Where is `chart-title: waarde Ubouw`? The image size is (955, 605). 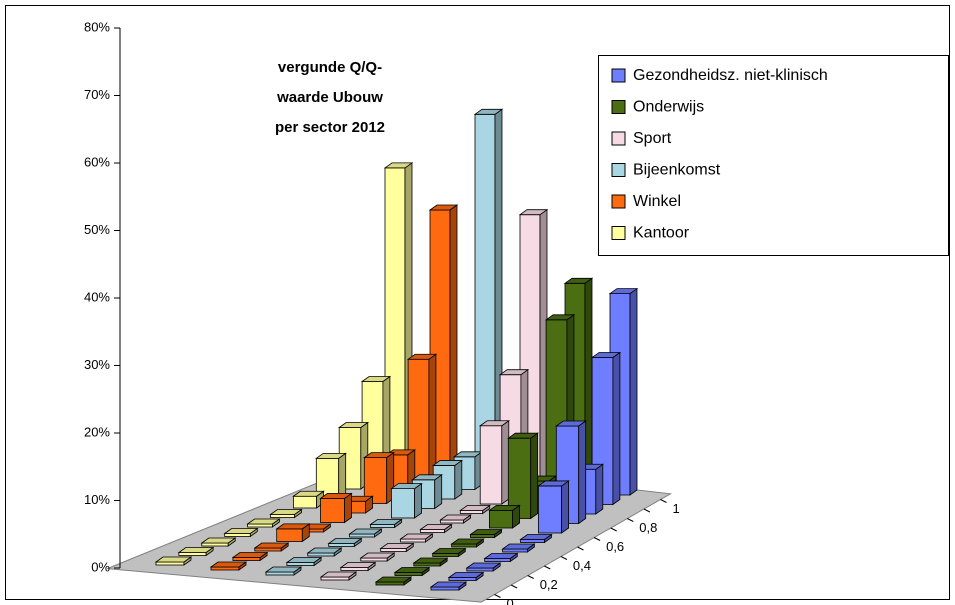 chart-title: waarde Ubouw is located at coordinates (329, 97).